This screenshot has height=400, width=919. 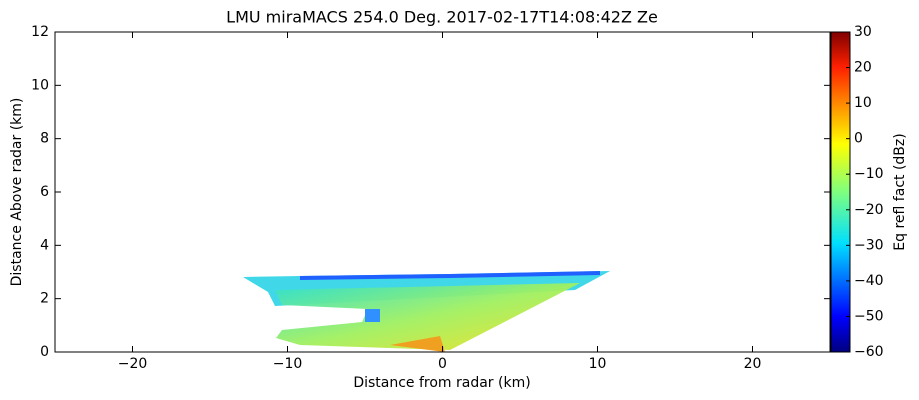 What do you see at coordinates (753, 364) in the screenshot?
I see `x-tick-label: 20` at bounding box center [753, 364].